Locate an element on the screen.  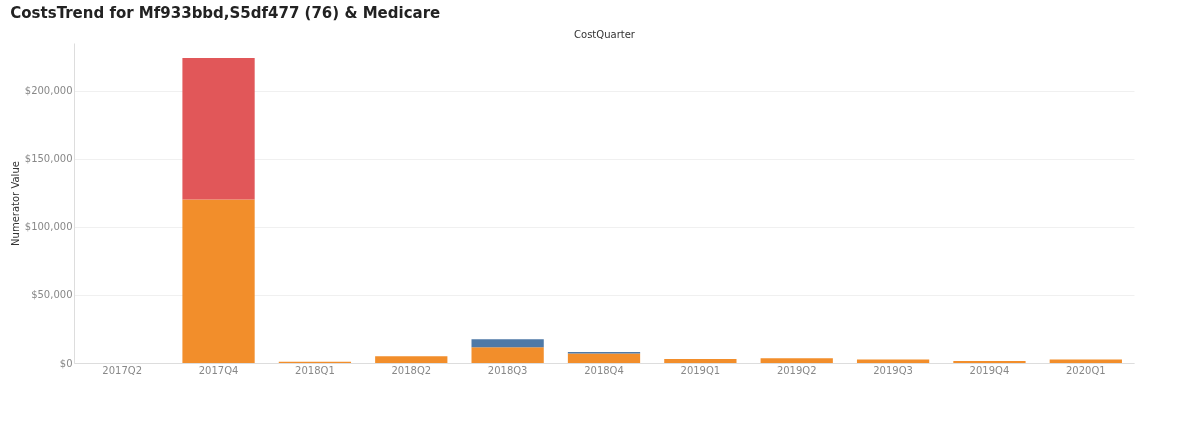
x-tick-label: 2019Q1 is located at coordinates (700, 370).